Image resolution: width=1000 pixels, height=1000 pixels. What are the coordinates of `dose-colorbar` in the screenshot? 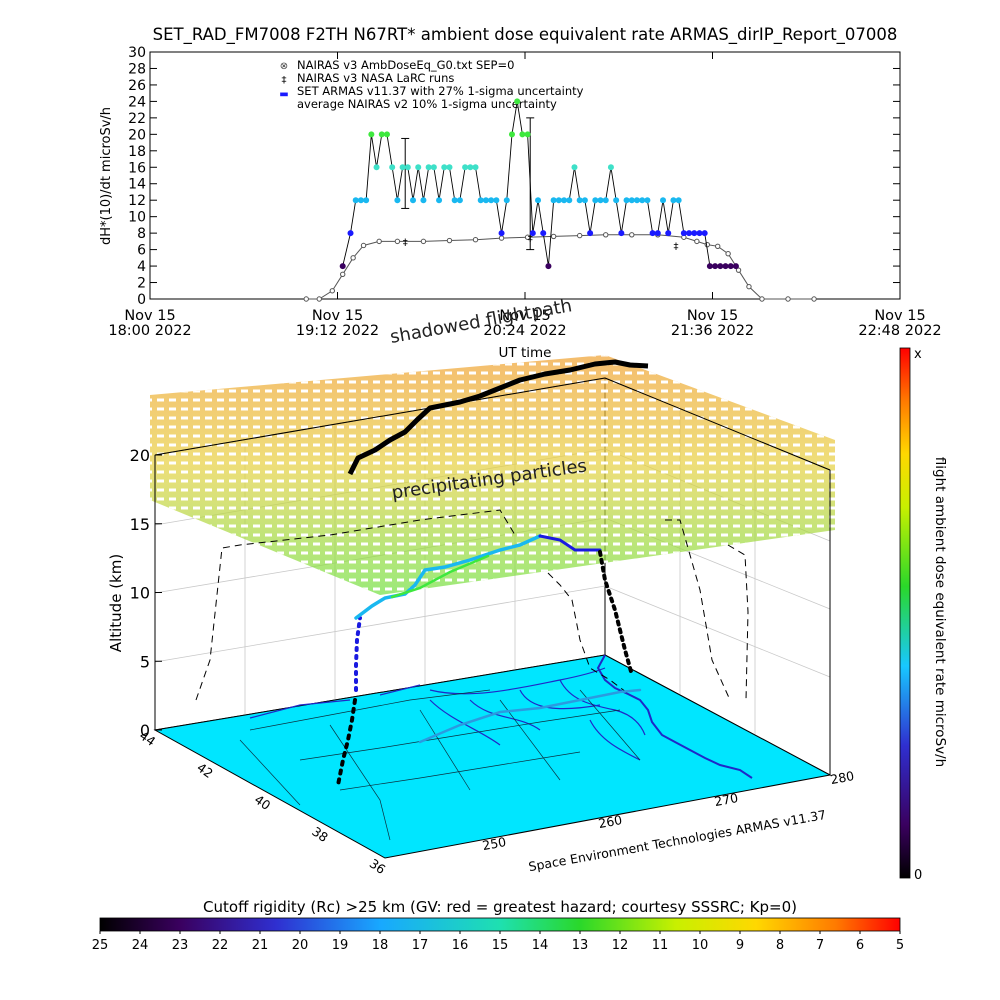 It's located at (905, 613).